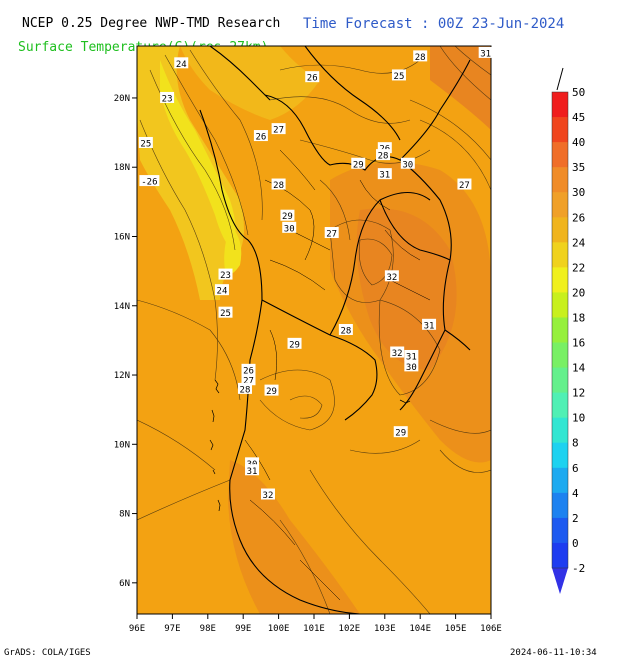 The image size is (630, 660). I want to click on lon-label: 103E, so click(385, 629).